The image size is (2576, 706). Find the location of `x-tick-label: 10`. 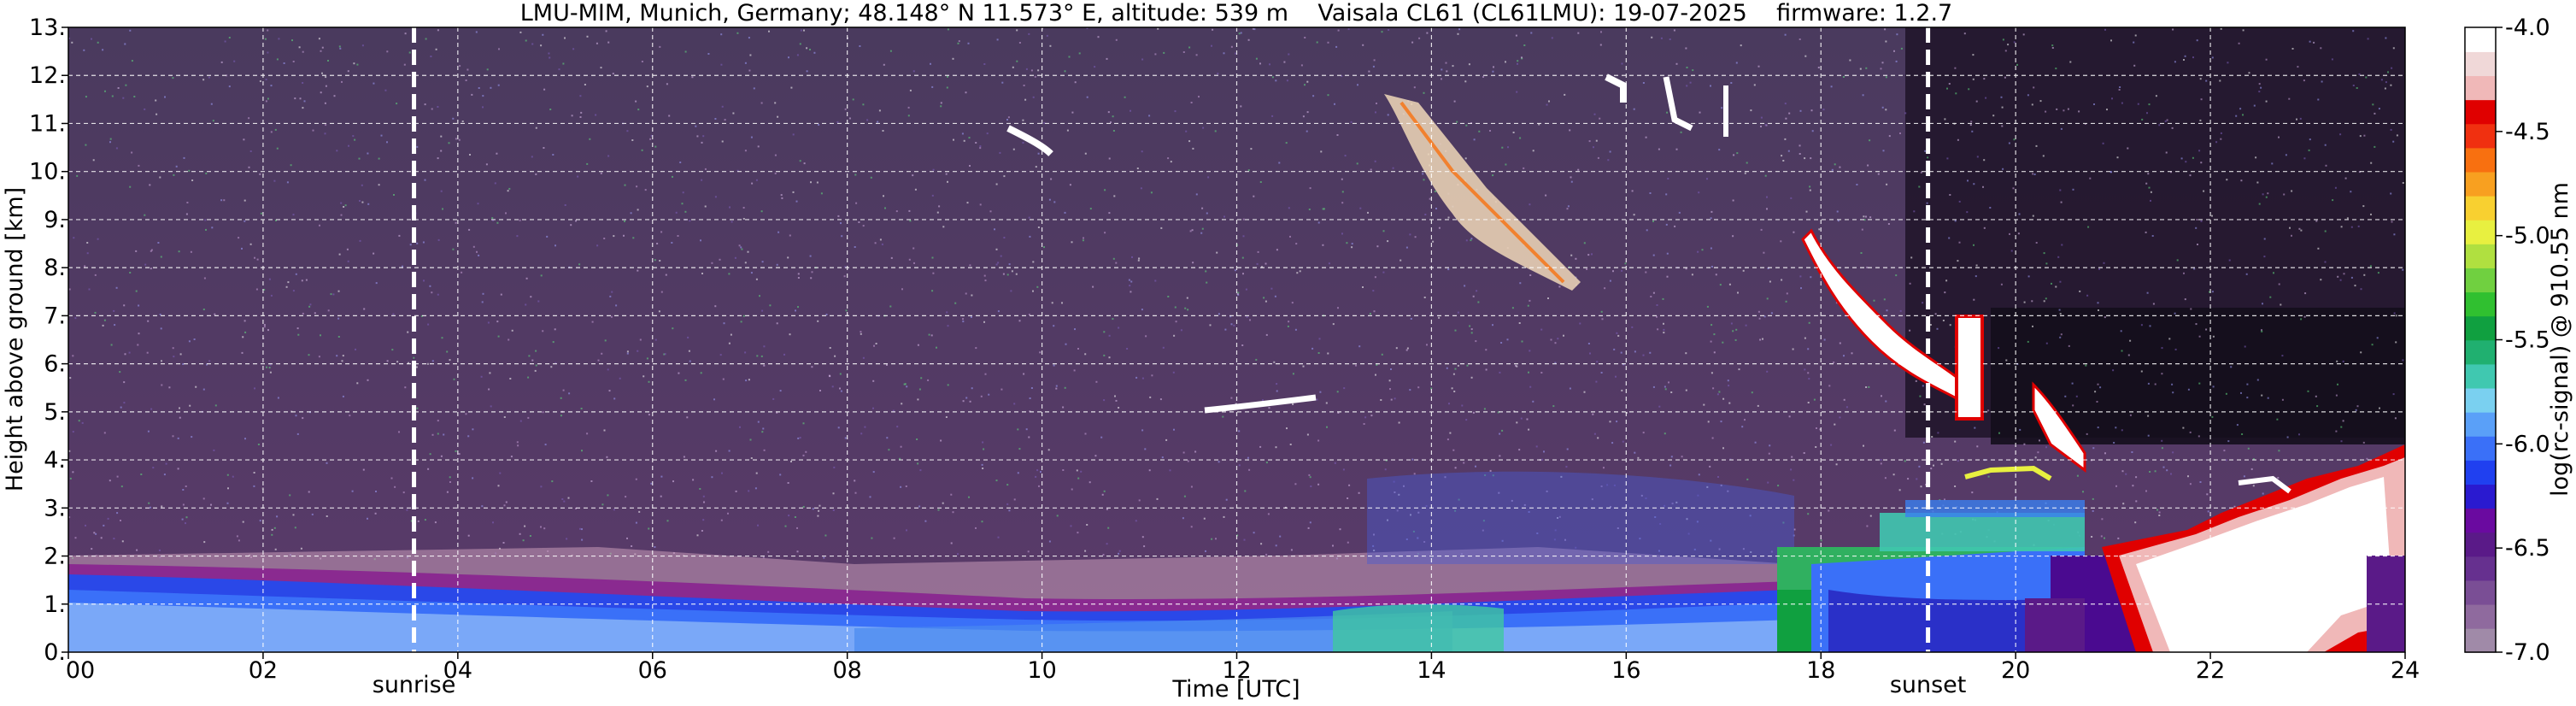

x-tick-label: 10 is located at coordinates (1041, 670).